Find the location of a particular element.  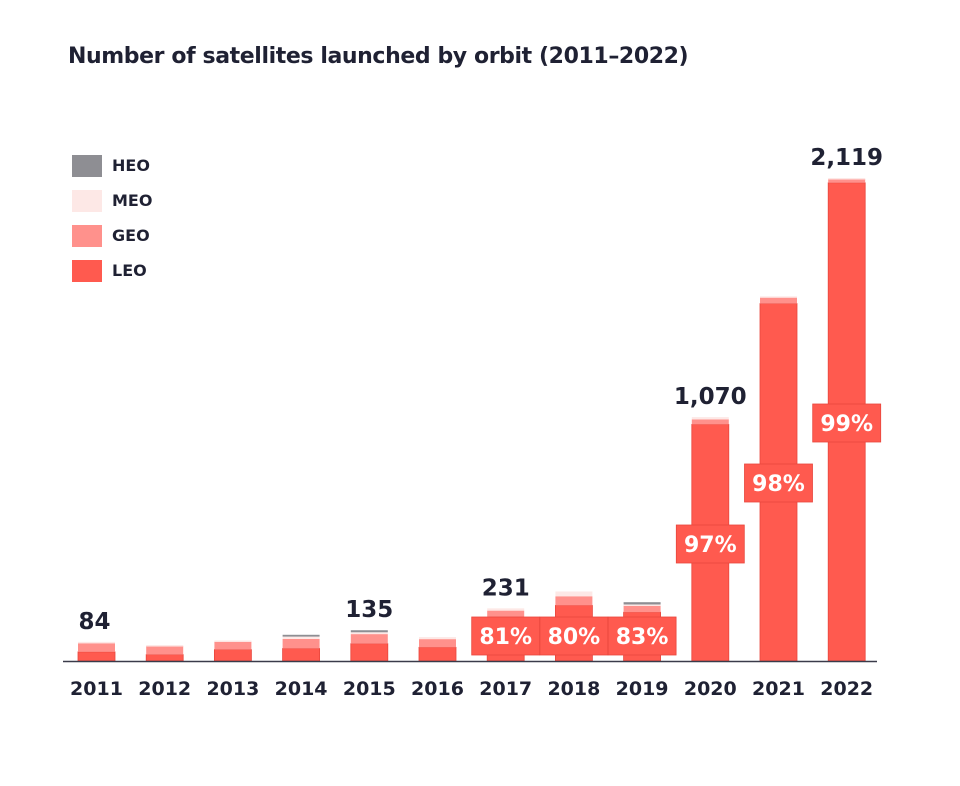

x-tick-label: 2012 is located at coordinates (164, 689).